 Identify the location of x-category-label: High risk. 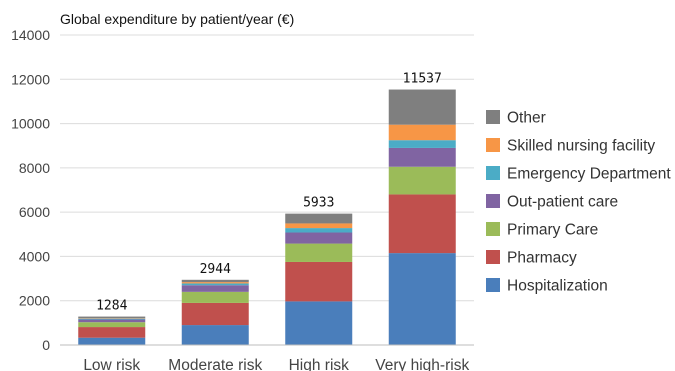
(319, 364).